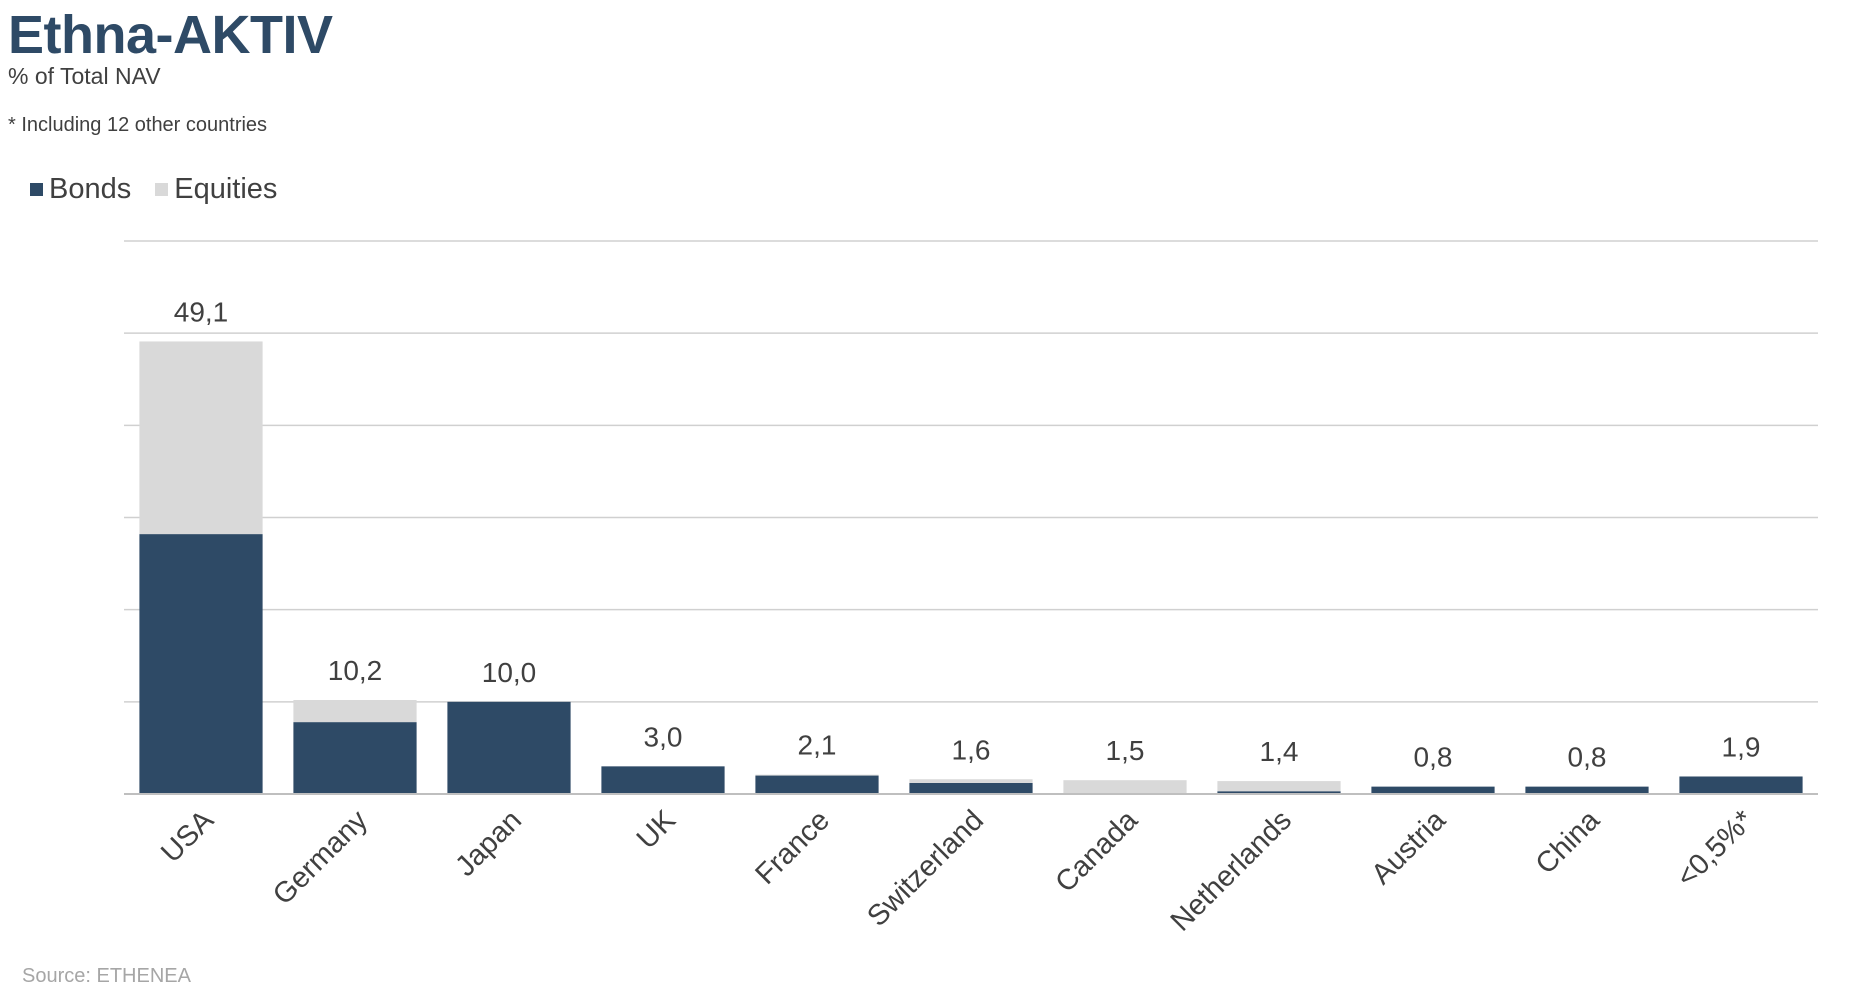  Describe the element at coordinates (320, 857) in the screenshot. I see `category-label: Germany` at that location.